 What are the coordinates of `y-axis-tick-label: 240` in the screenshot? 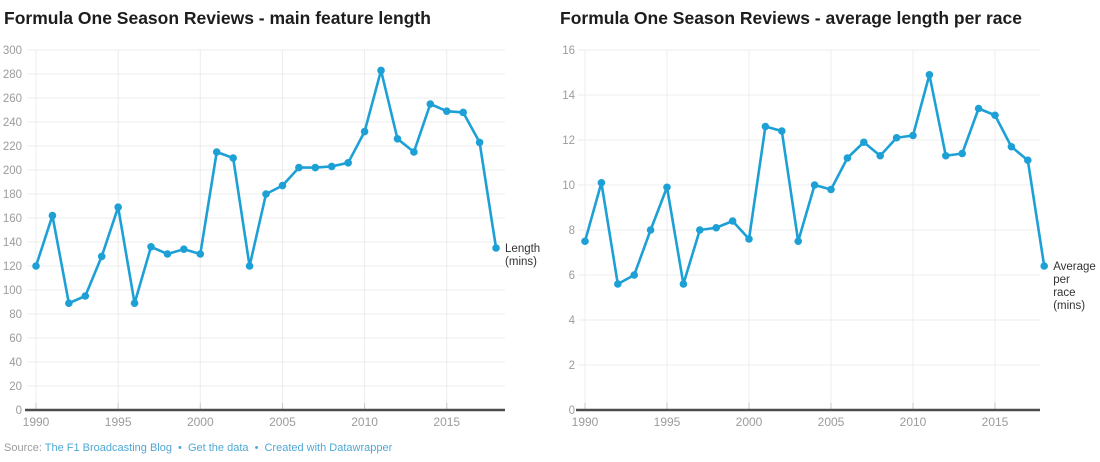 It's located at (12, 123).